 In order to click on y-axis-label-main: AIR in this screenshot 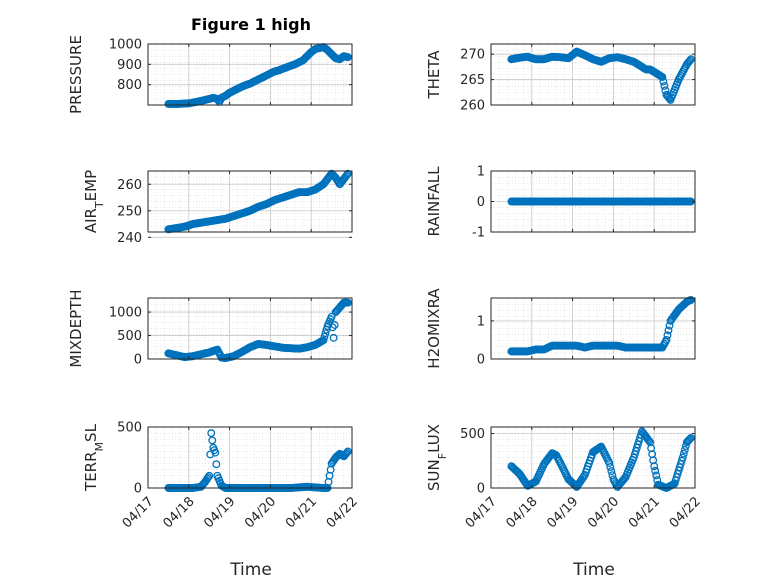, I will do `click(91, 220)`.